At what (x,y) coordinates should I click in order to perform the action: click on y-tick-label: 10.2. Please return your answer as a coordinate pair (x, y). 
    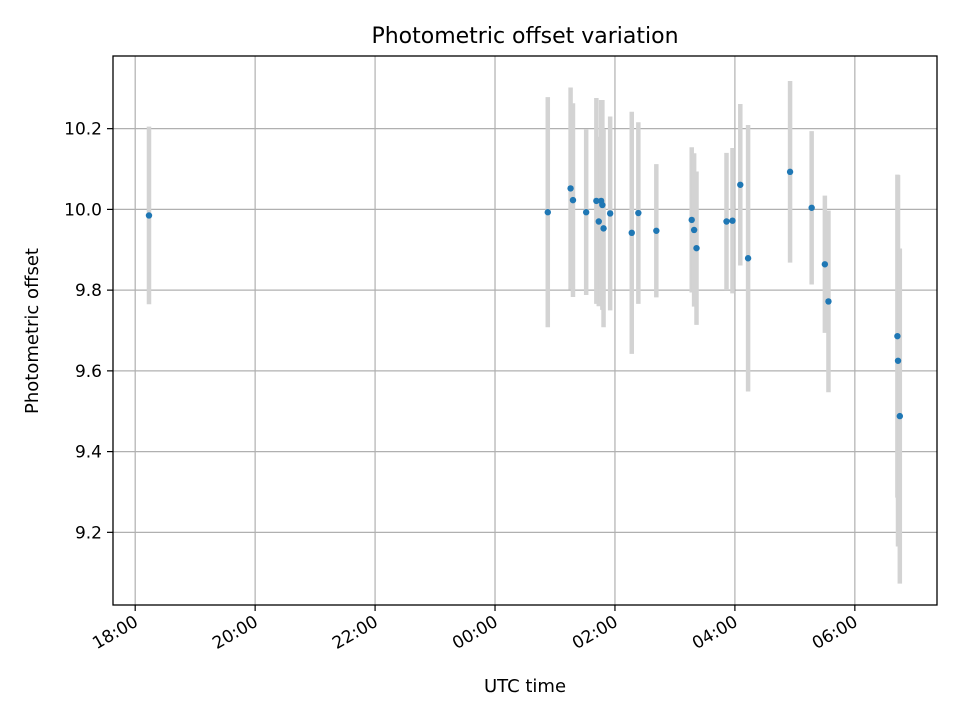
    Looking at the image, I should click on (83, 130).